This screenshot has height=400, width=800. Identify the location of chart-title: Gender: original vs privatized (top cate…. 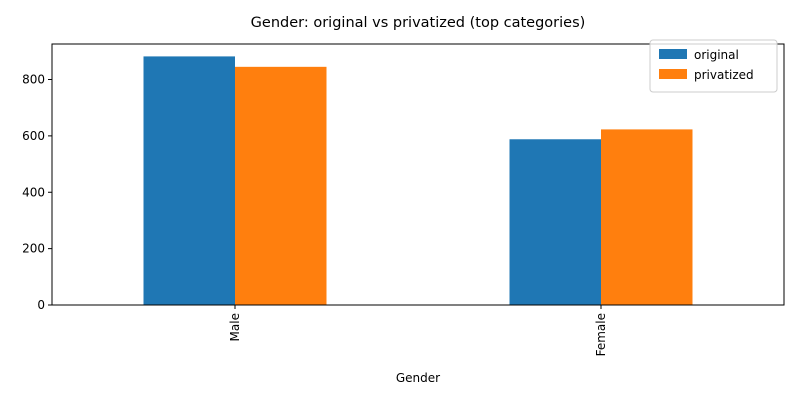
(418, 23).